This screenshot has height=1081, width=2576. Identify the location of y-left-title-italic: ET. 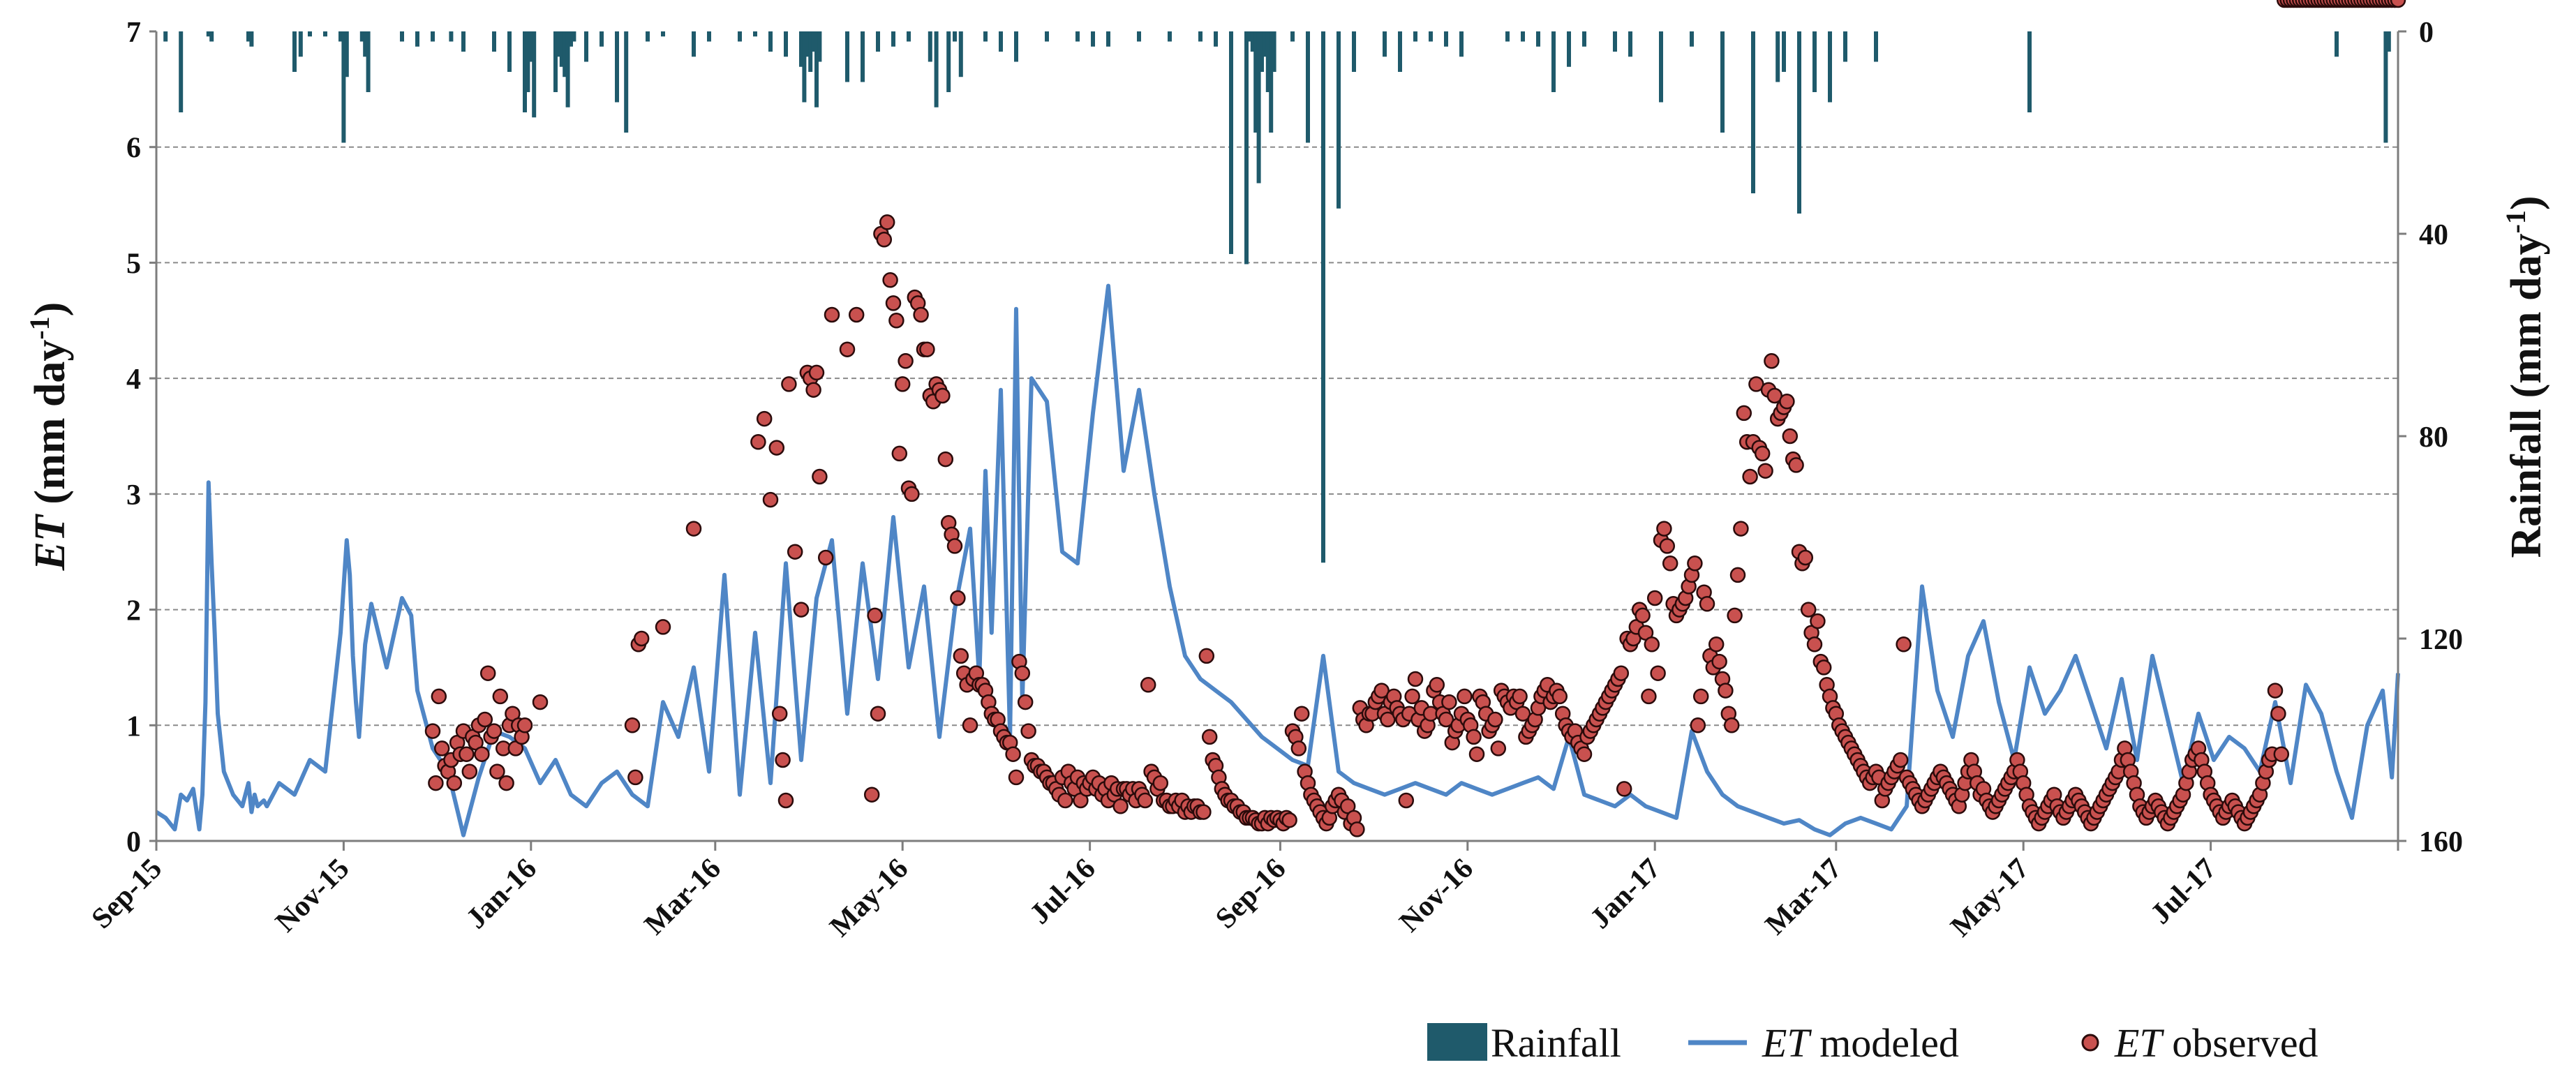
(50, 542).